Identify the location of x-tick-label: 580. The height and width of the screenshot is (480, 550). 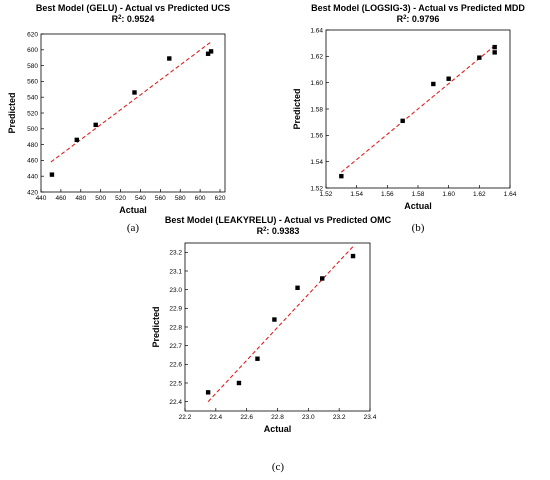
(180, 198).